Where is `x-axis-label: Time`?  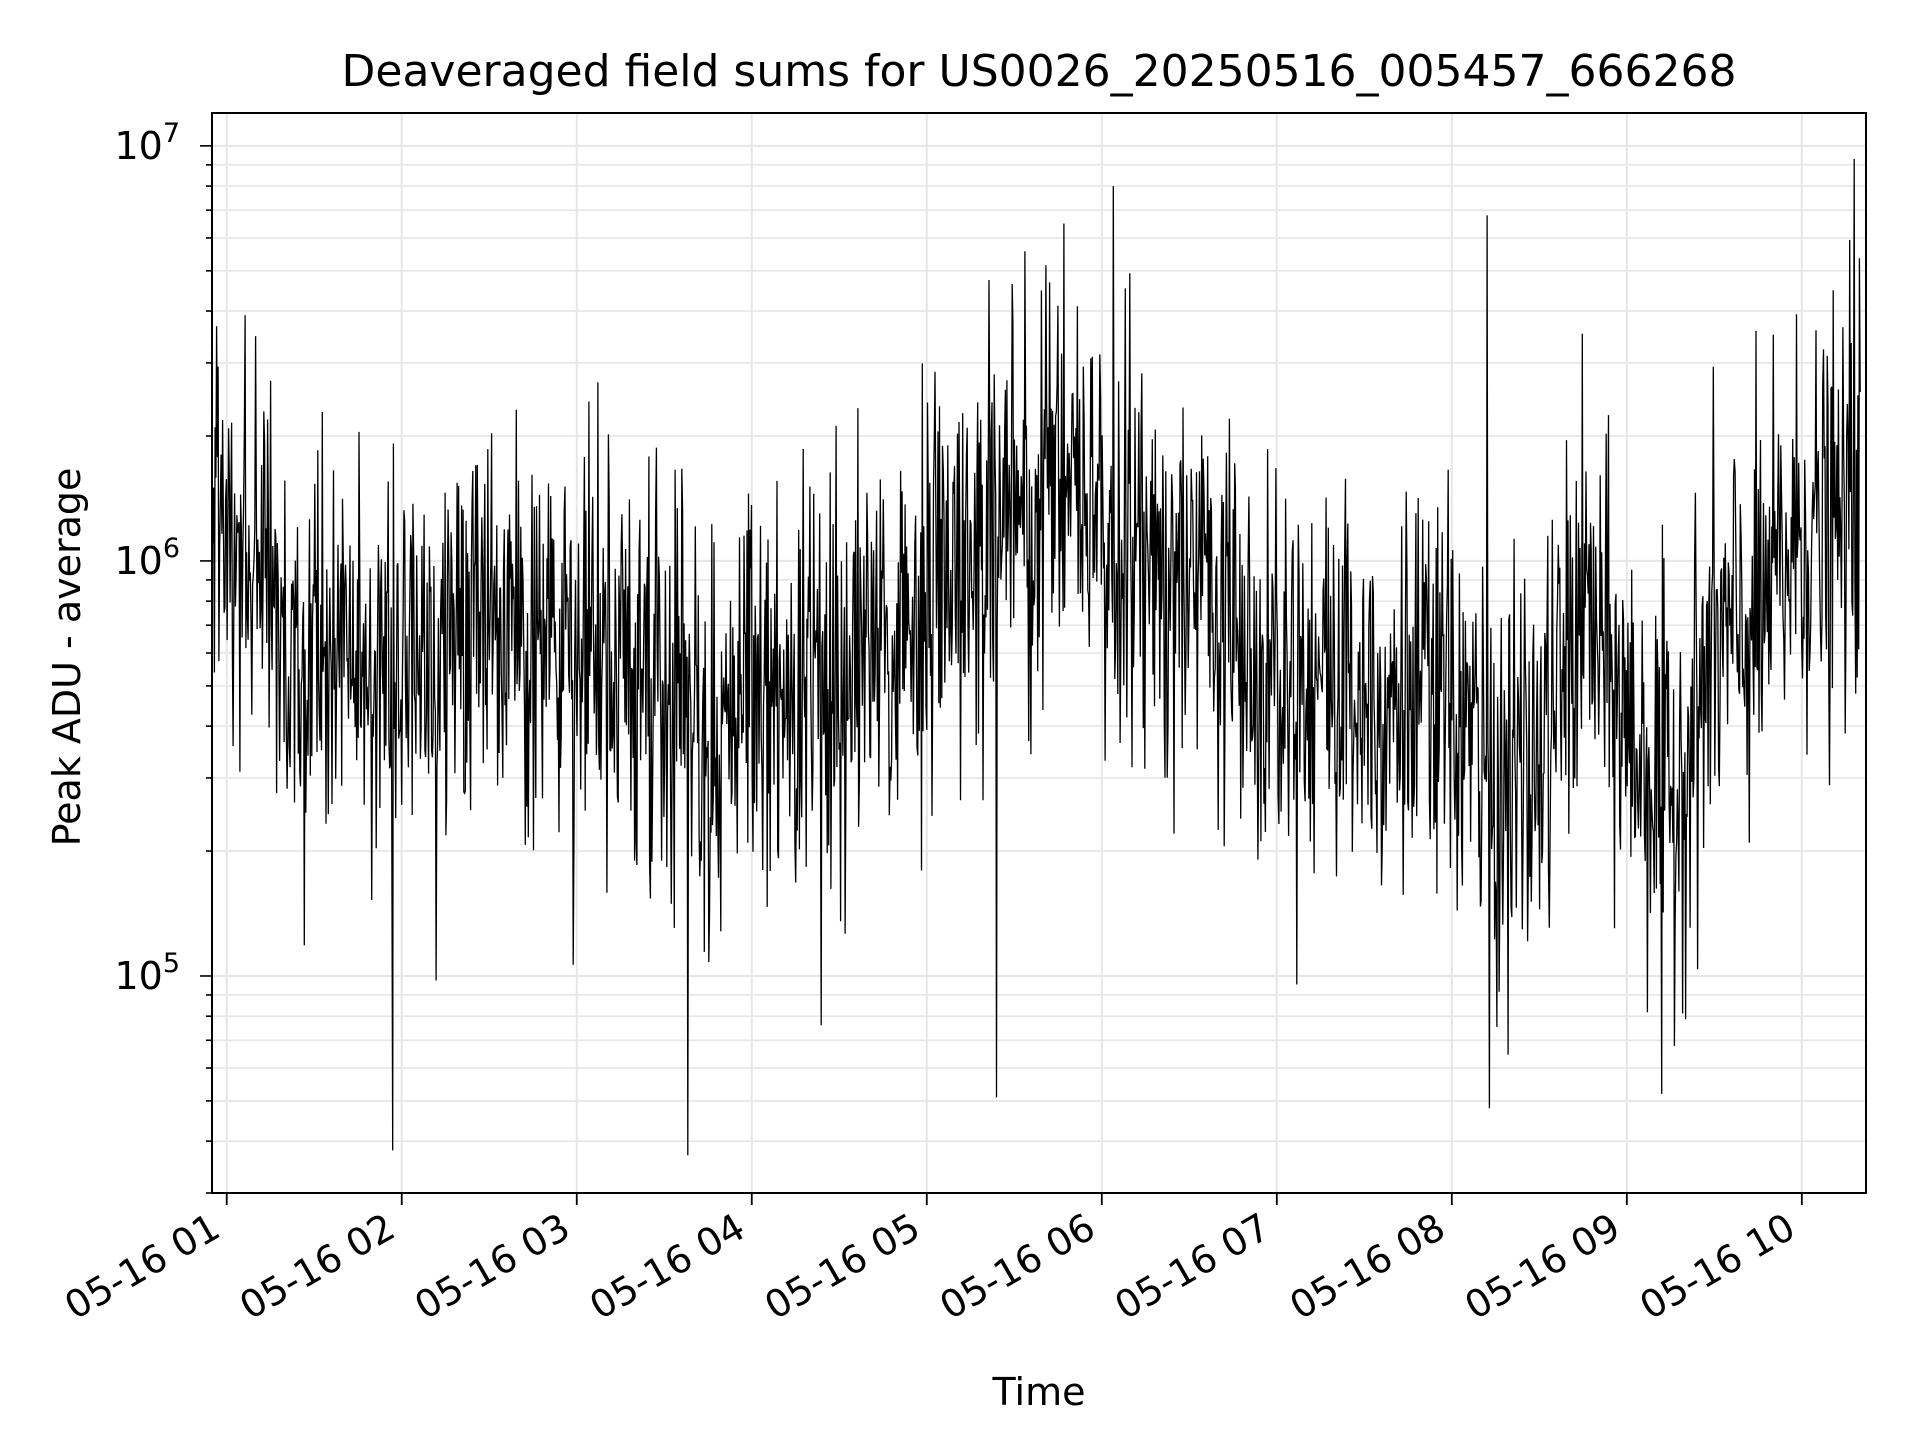 x-axis-label: Time is located at coordinates (1039, 1392).